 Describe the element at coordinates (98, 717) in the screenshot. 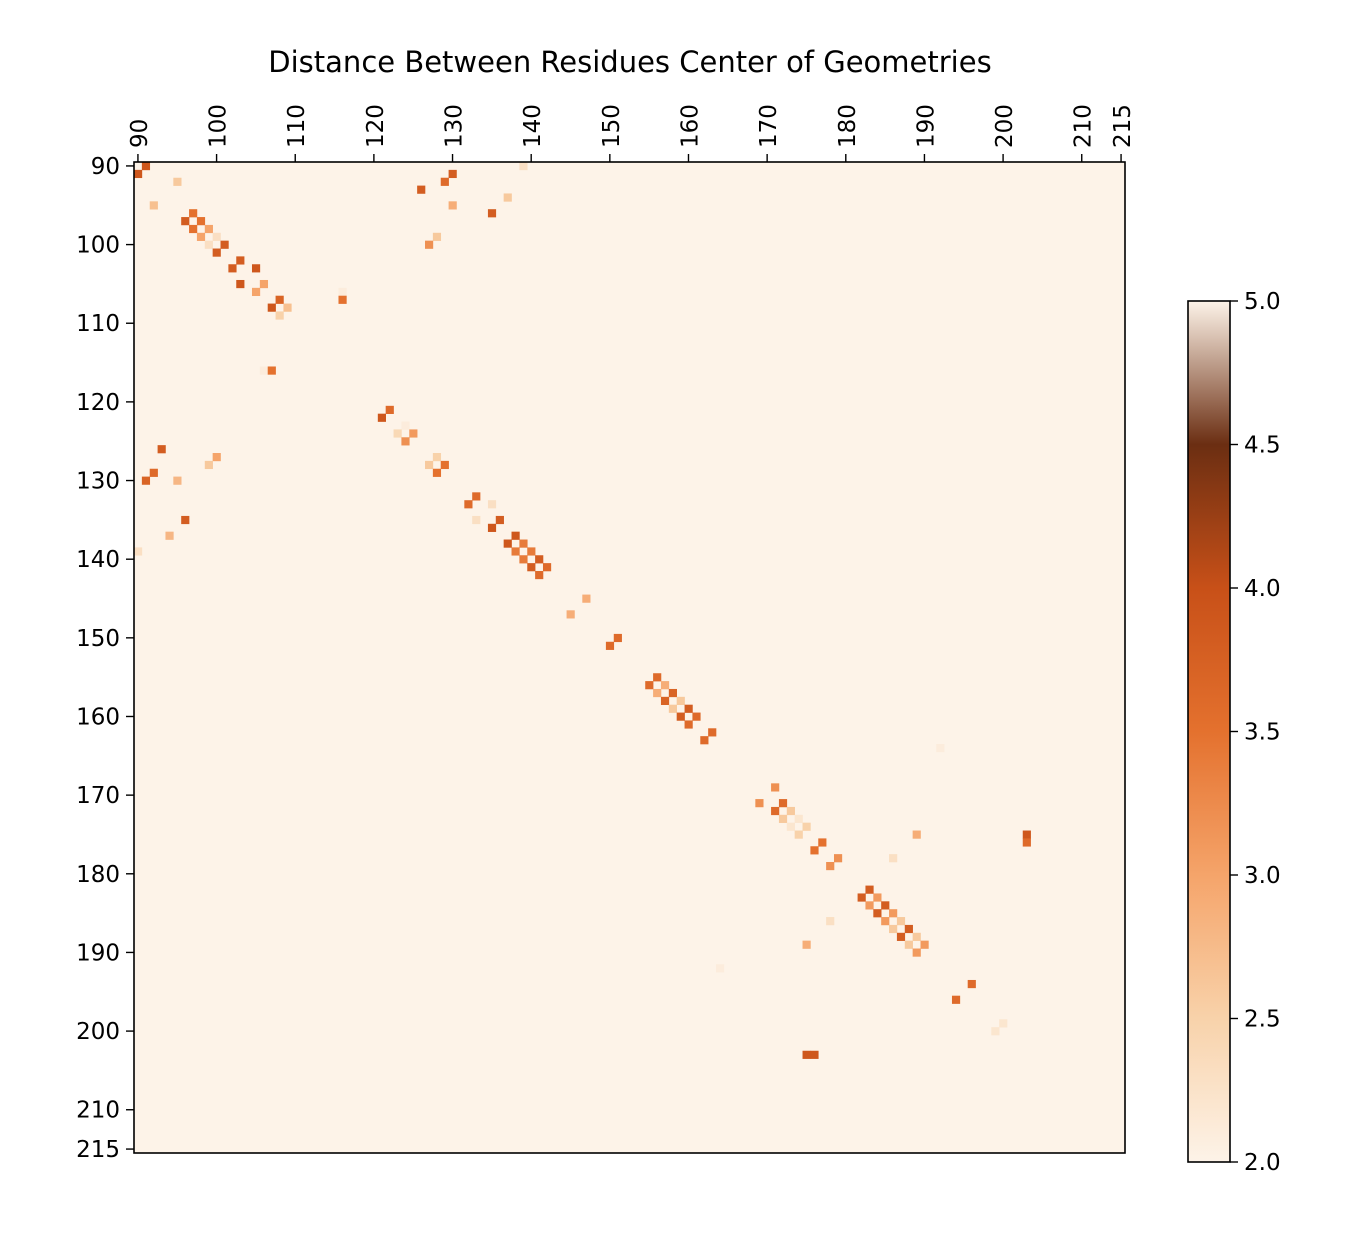

I see `y-tick-label: 160` at that location.